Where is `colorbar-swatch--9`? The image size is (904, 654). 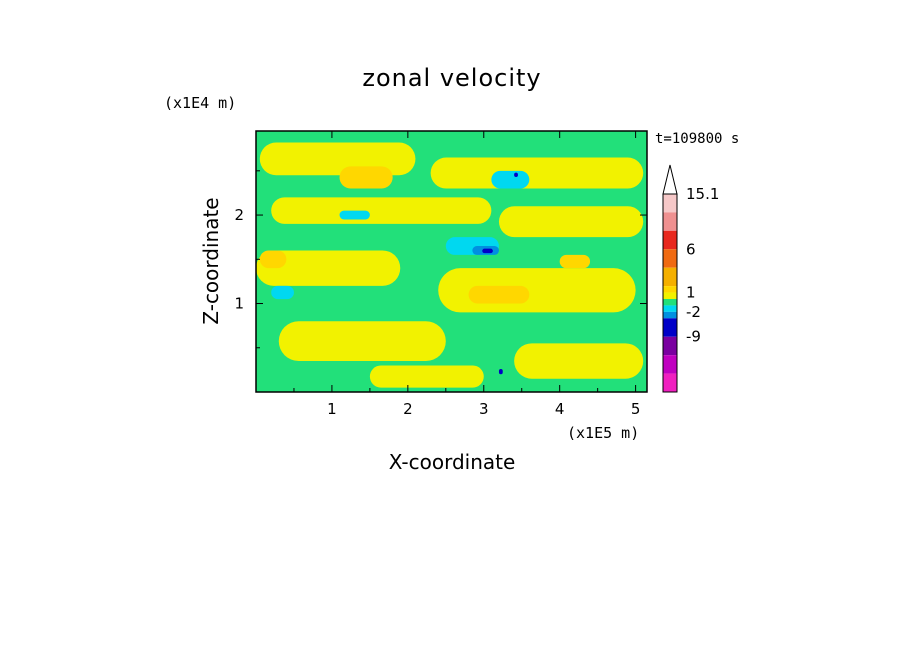
colorbar-swatch--9 is located at coordinates (670, 346).